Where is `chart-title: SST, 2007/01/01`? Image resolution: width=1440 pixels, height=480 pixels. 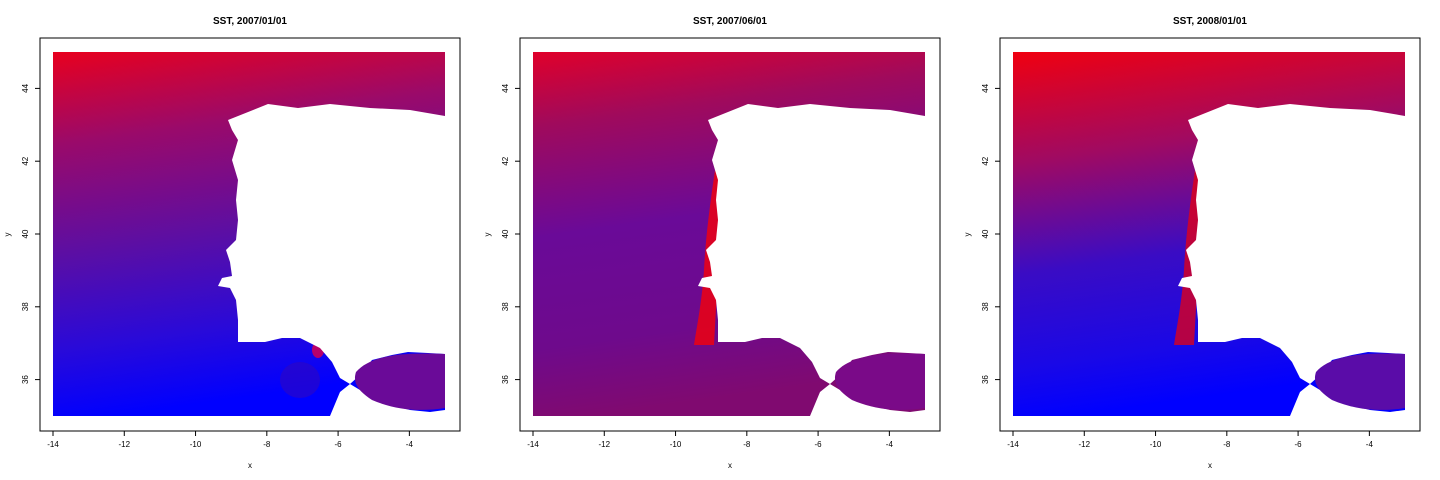
chart-title: SST, 2007/01/01 is located at coordinates (250, 21).